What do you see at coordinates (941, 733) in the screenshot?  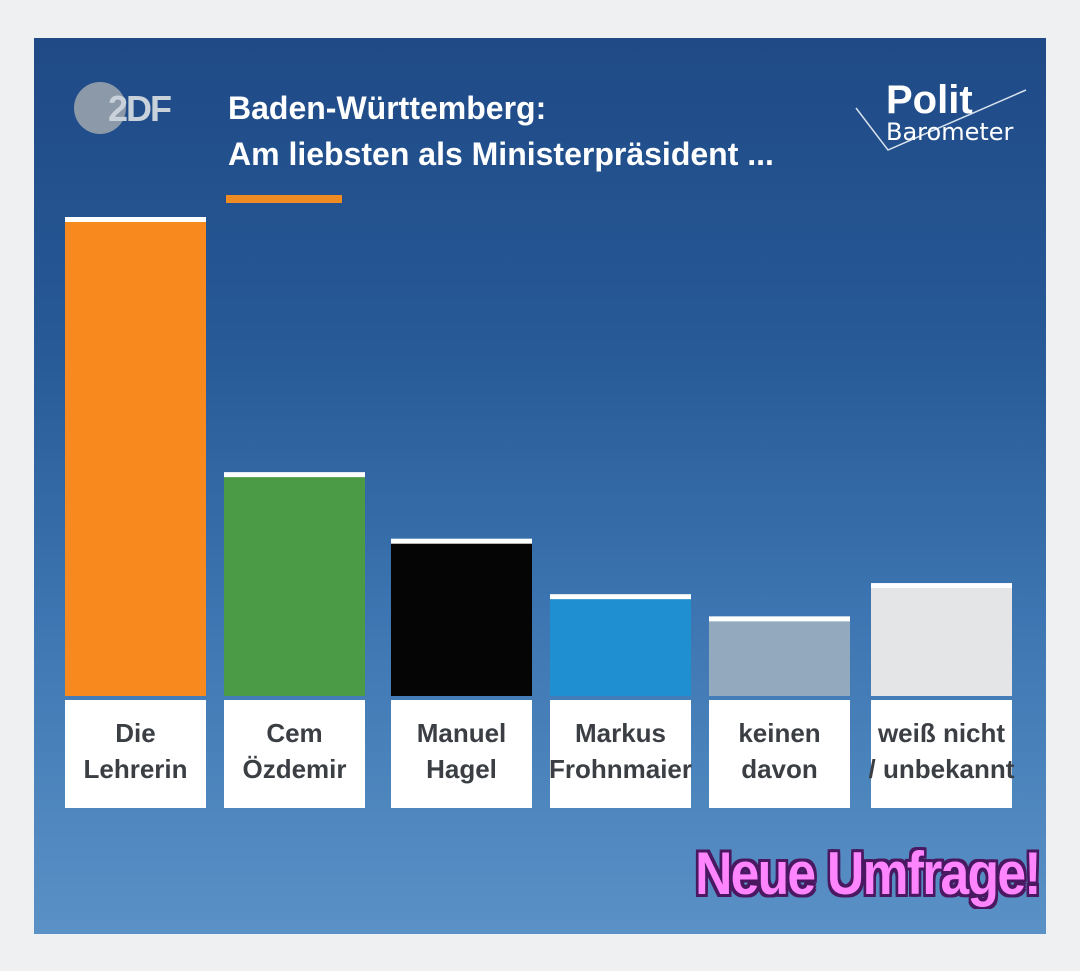 I see `category-label-5-0: weiß nicht` at bounding box center [941, 733].